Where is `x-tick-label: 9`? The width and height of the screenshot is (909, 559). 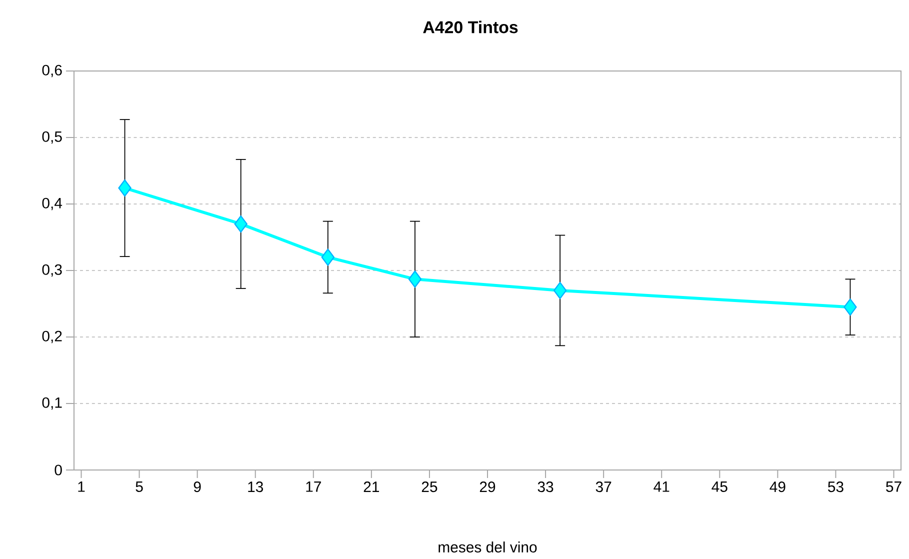
x-tick-label: 9 is located at coordinates (197, 487).